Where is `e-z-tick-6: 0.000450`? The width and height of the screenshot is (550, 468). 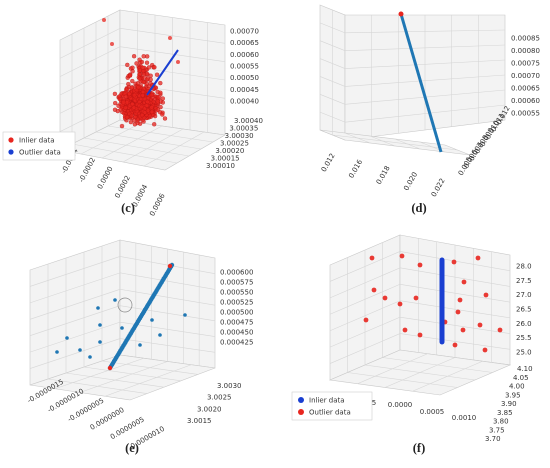
e-z-tick-6: 0.000450 is located at coordinates (236, 333).